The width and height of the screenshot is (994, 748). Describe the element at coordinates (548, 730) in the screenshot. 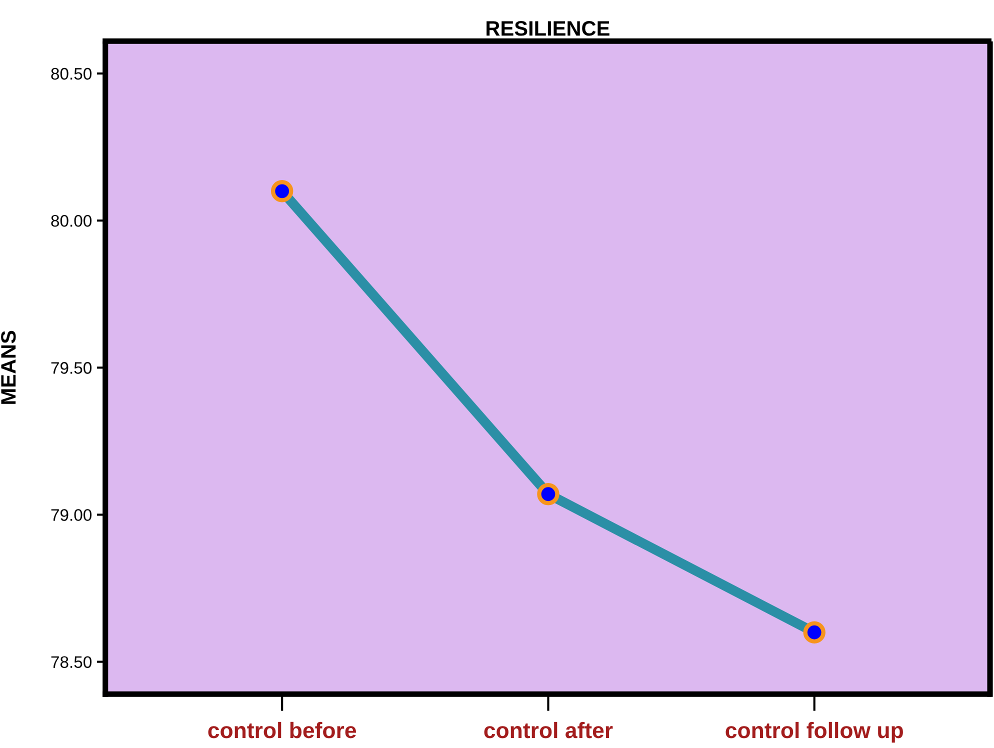

I see `x-tick-label: control after` at that location.